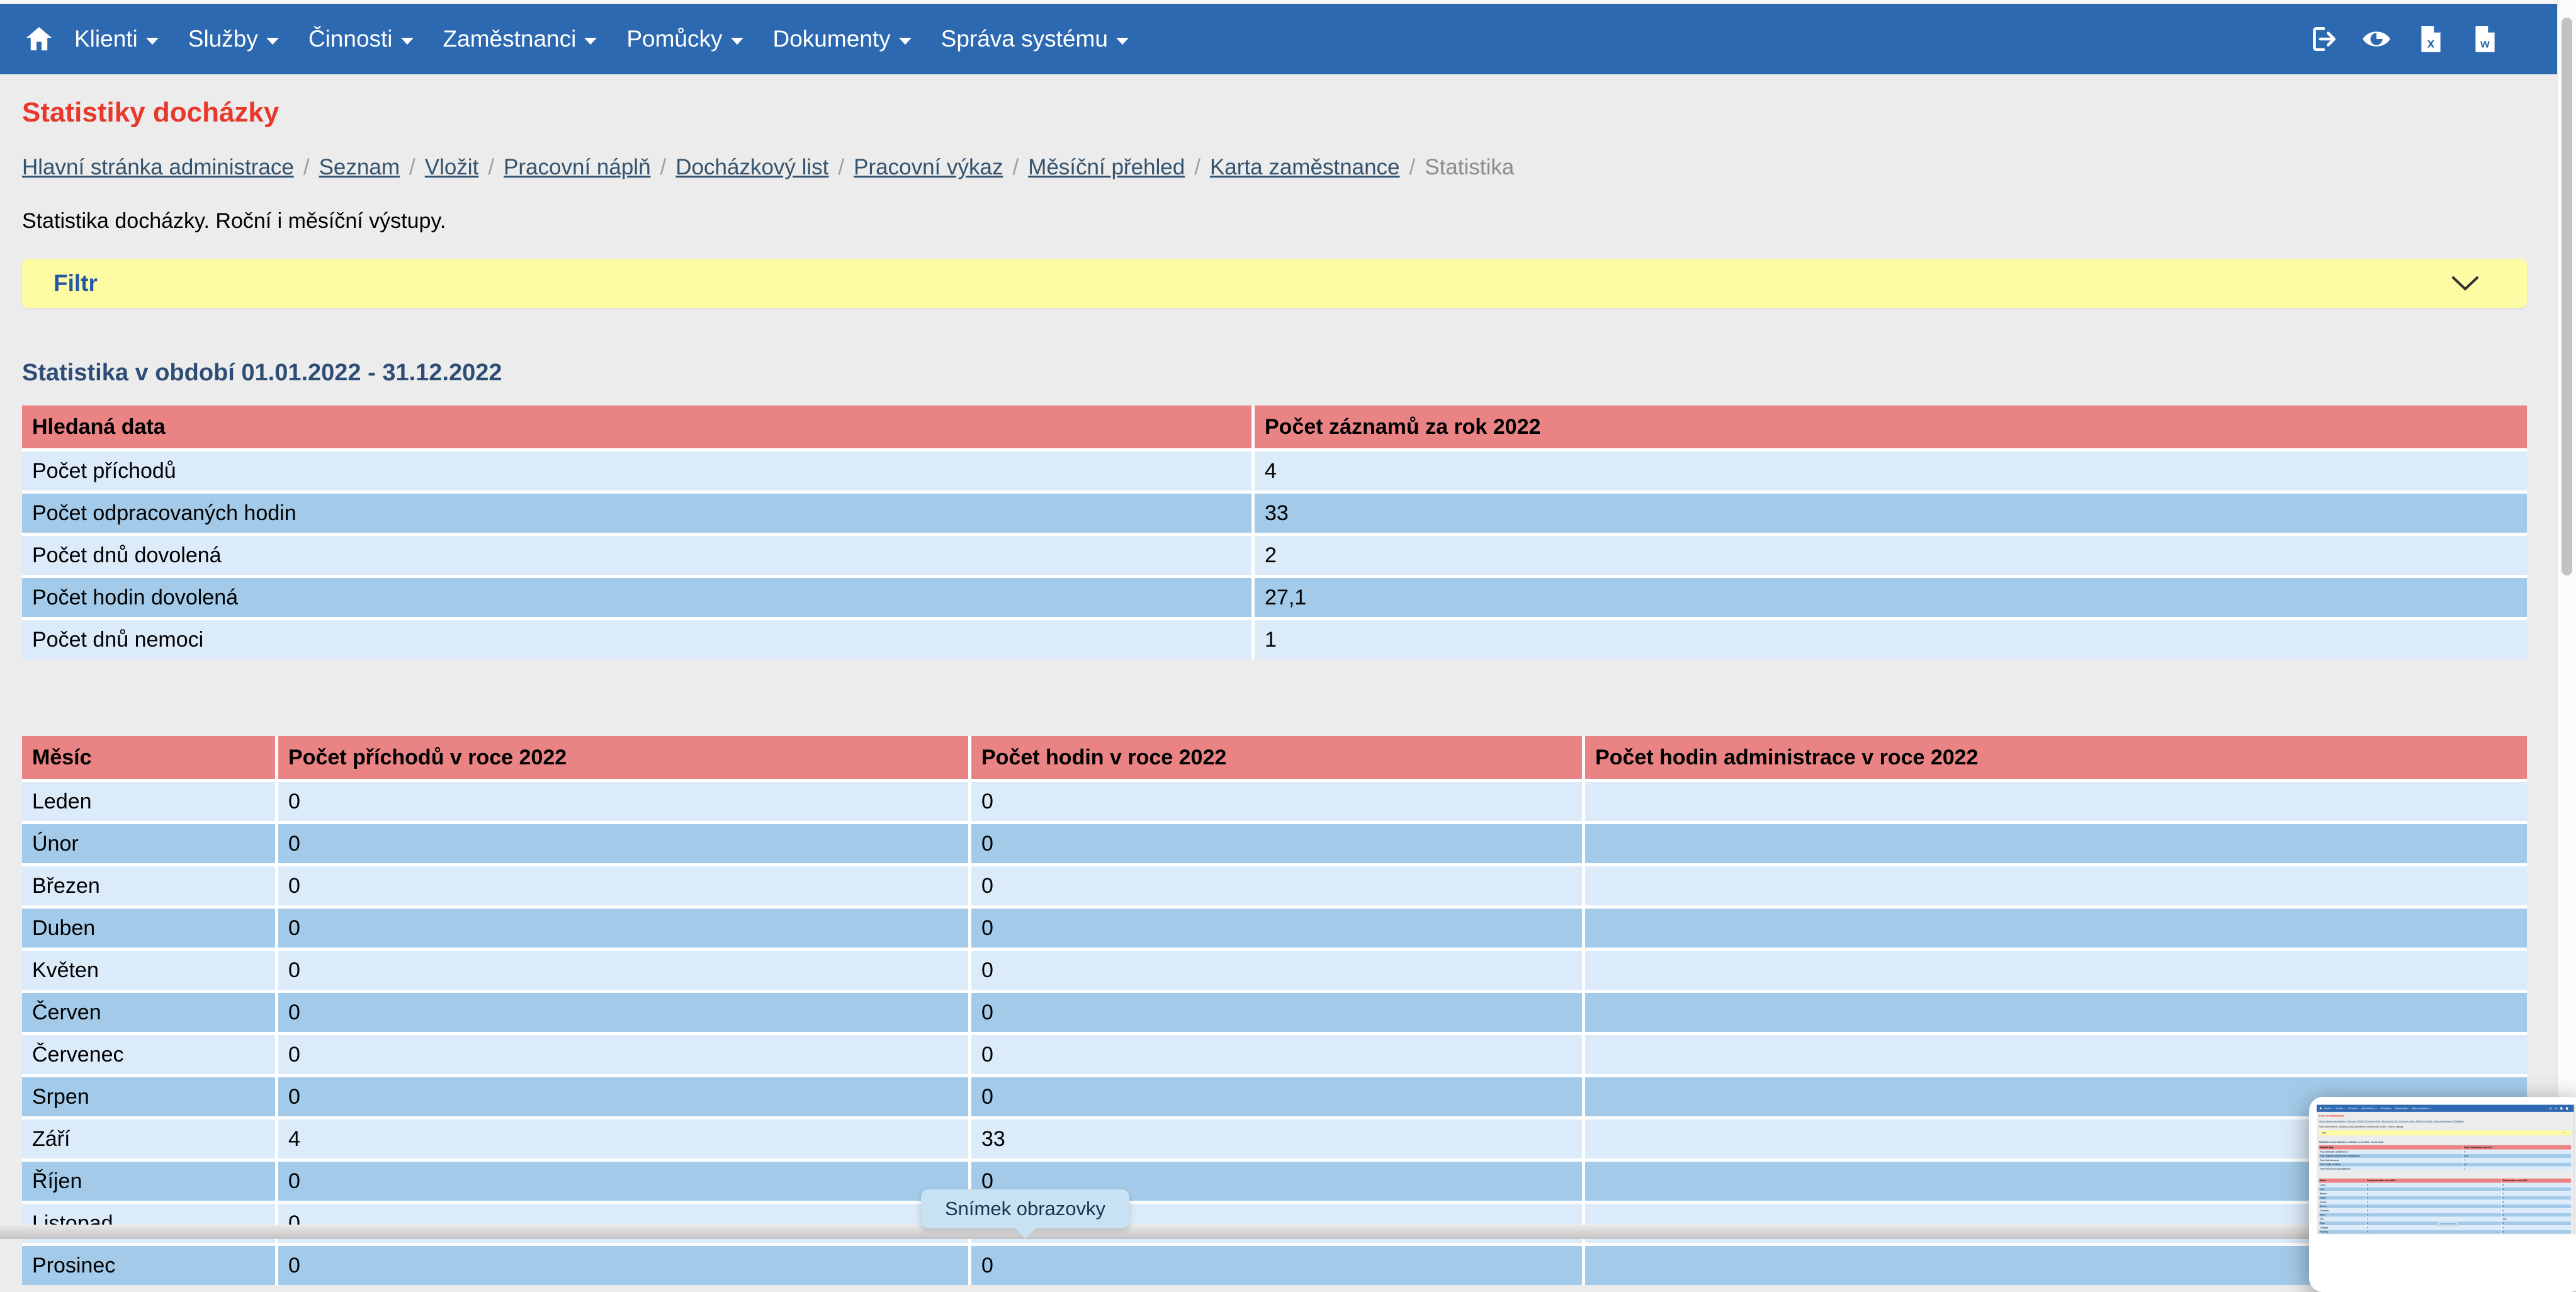 The width and height of the screenshot is (2576, 1292). I want to click on table-row: Počet příchodů 4, so click(1274, 470).